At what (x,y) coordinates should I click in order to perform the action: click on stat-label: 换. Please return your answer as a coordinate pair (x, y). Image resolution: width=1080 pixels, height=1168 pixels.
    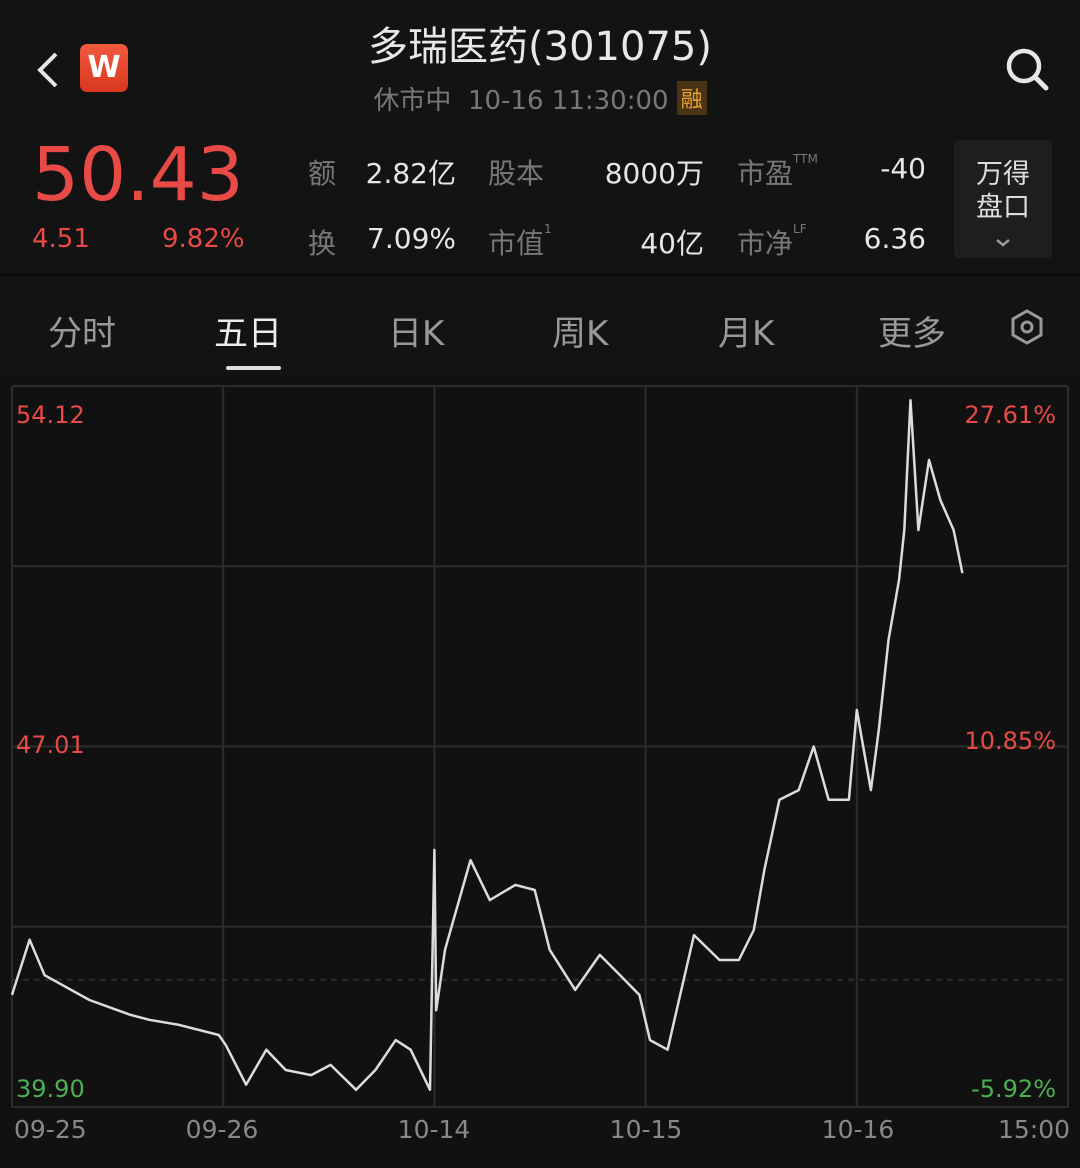
    Looking at the image, I should click on (322, 243).